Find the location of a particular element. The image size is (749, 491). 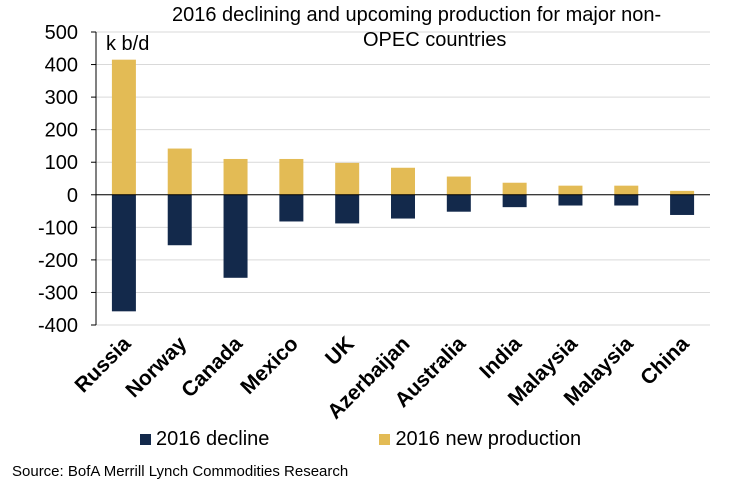

bar-new-production-uk is located at coordinates (347, 178).